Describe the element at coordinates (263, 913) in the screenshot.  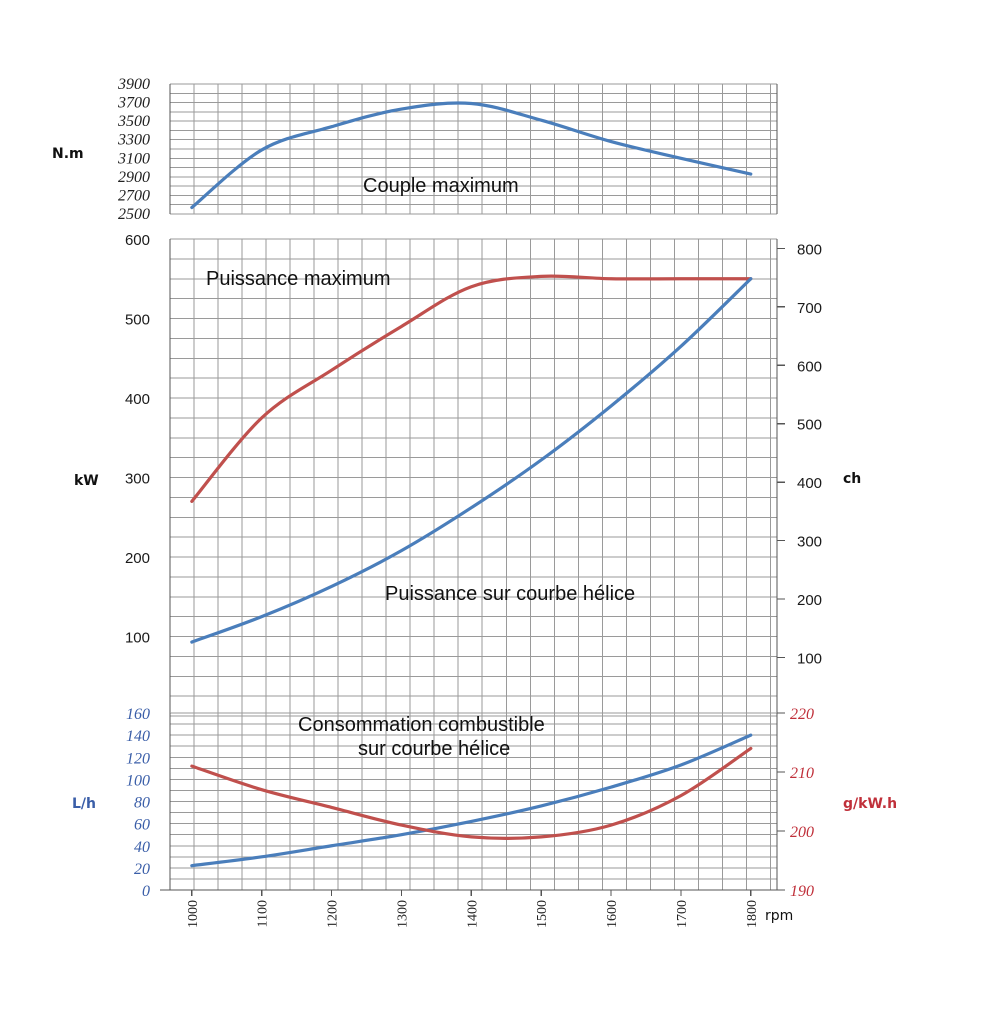
I see `x-tick-label: 1100` at that location.